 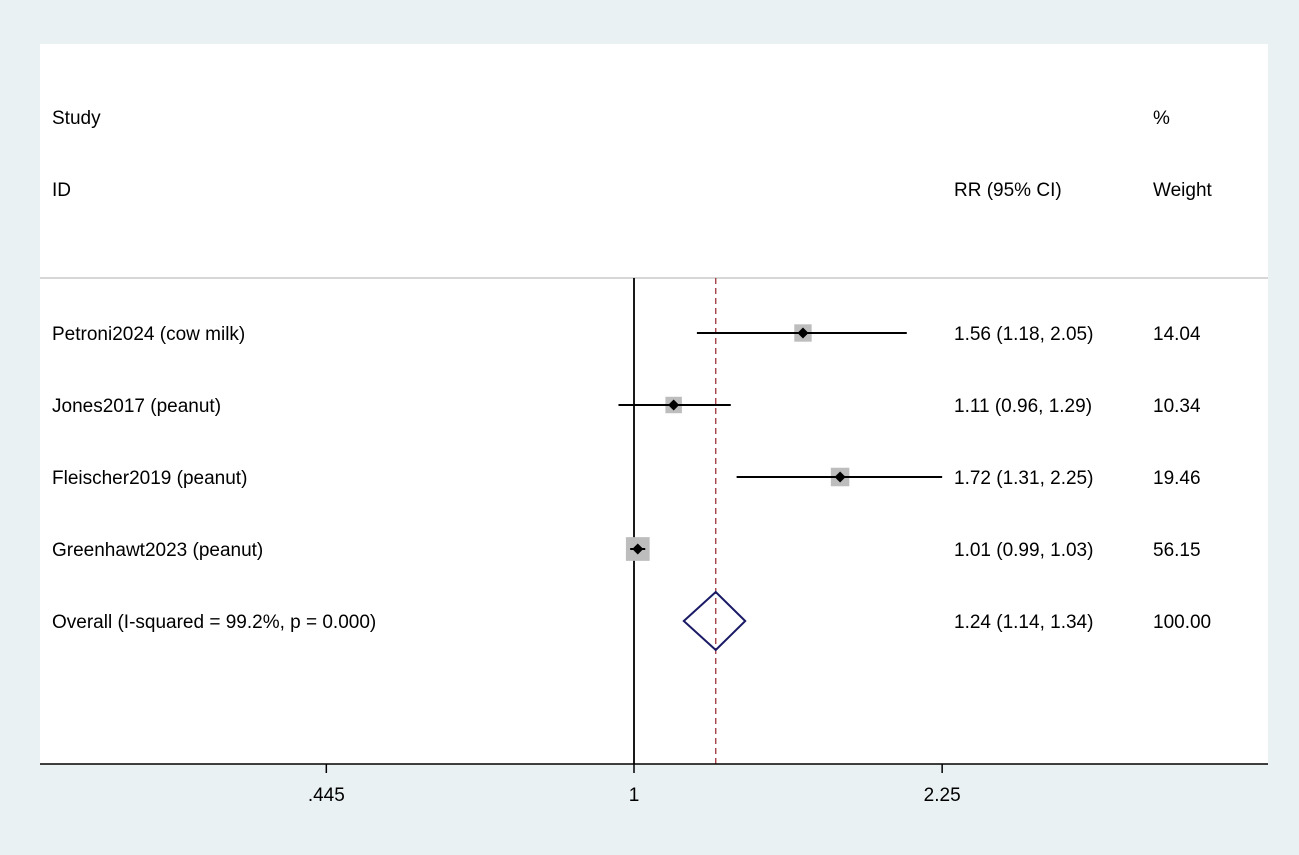 I want to click on overall-label: Overall (I-squared = 99.2%, p = 0.000), so click(x=214, y=622).